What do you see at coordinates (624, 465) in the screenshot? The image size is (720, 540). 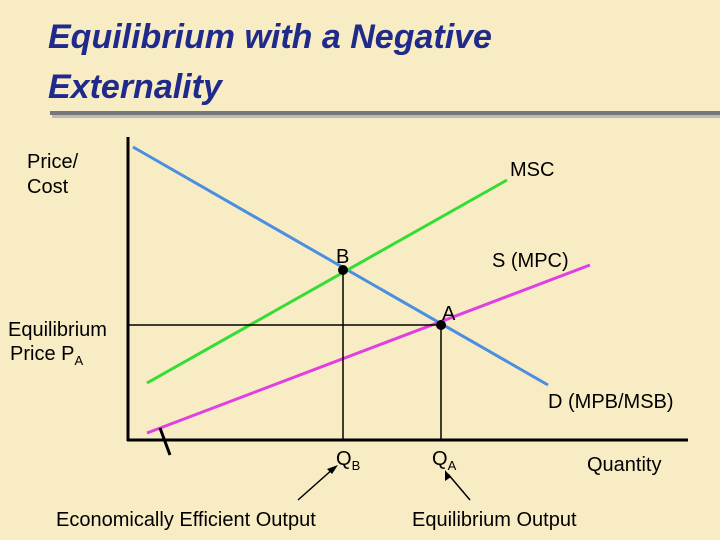 I see `x-label: Quantity` at bounding box center [624, 465].